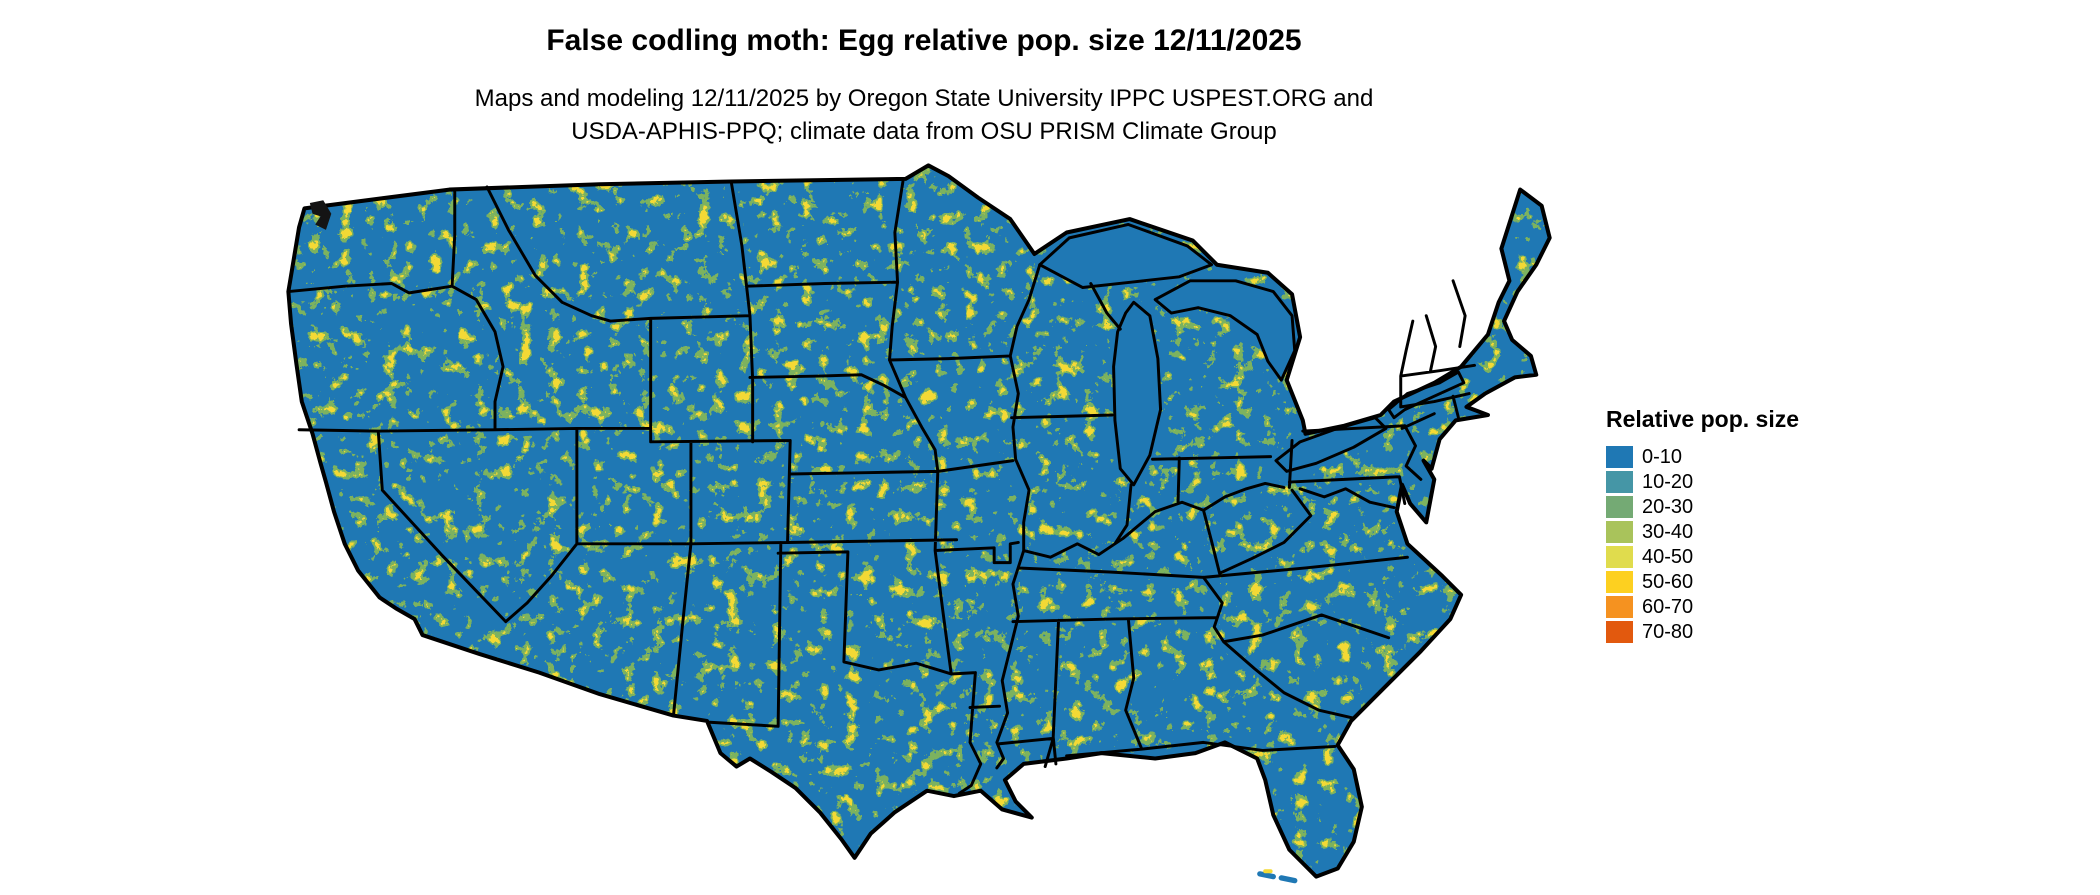 Image resolution: width=2100 pixels, height=895 pixels. Describe the element at coordinates (1277, 877) in the screenshot. I see `florida-keys` at that location.